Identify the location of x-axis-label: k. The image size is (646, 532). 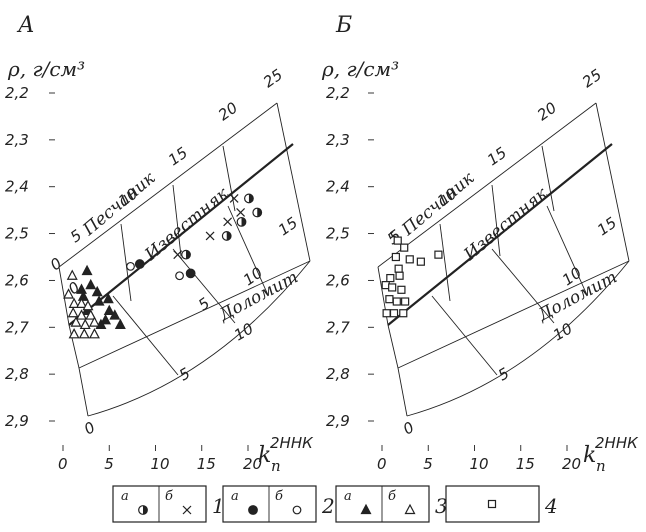
(589, 455).